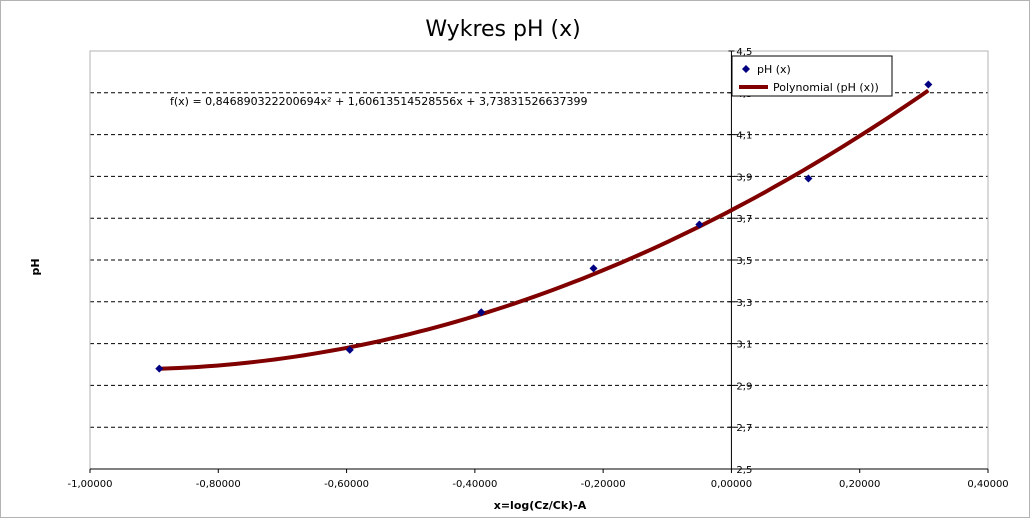 The image size is (1030, 518). Describe the element at coordinates (744, 219) in the screenshot. I see `y-tick-label: 3,7` at that location.